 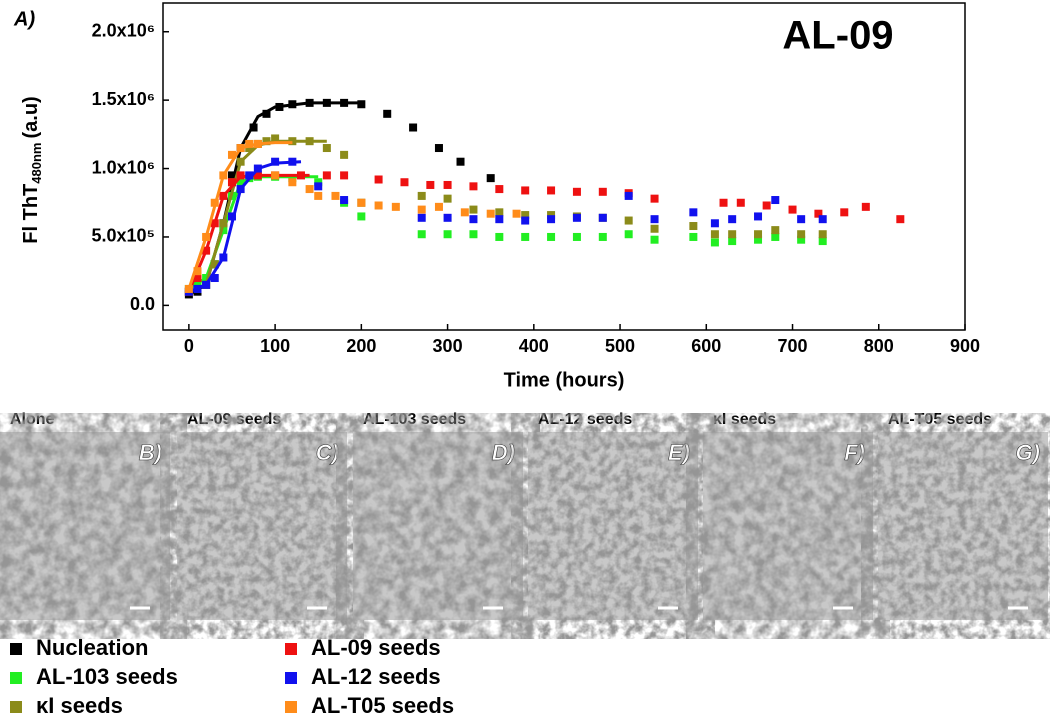 What do you see at coordinates (879, 346) in the screenshot?
I see `x-tick-label: 800` at bounding box center [879, 346].